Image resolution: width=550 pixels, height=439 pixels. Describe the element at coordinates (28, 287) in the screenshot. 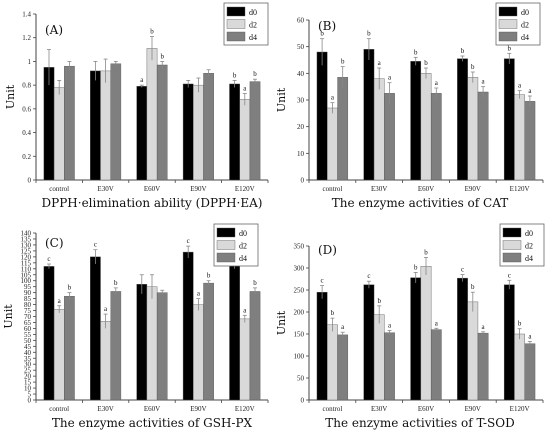

I see `y-tick-label: 95` at that location.